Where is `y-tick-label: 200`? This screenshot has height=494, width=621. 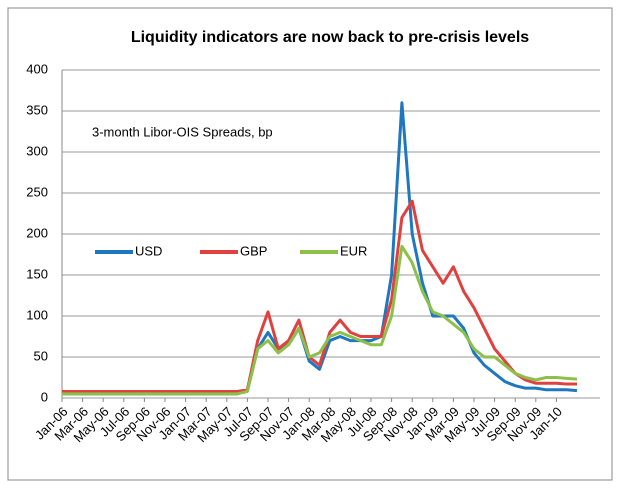 y-tick-label: 200 is located at coordinates (37, 232).